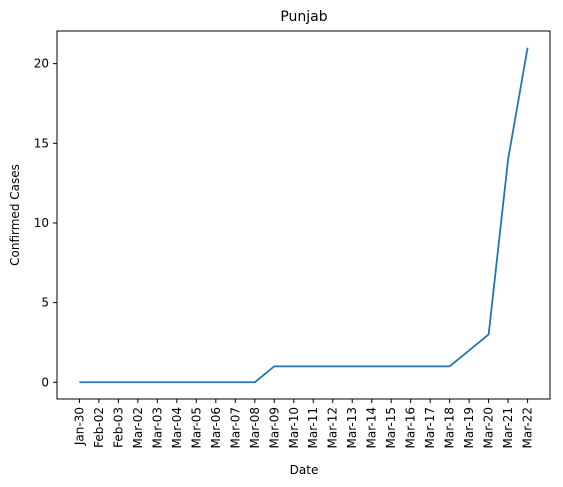  What do you see at coordinates (45, 303) in the screenshot?
I see `y-tick-label: 5` at bounding box center [45, 303].